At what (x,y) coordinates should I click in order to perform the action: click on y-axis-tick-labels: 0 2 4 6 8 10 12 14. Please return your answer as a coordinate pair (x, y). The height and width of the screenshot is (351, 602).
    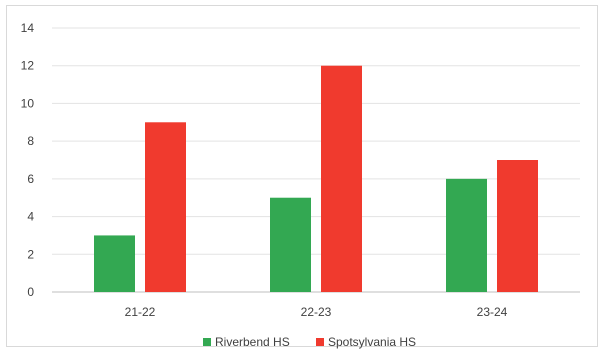
    Looking at the image, I should click on (28, 160).